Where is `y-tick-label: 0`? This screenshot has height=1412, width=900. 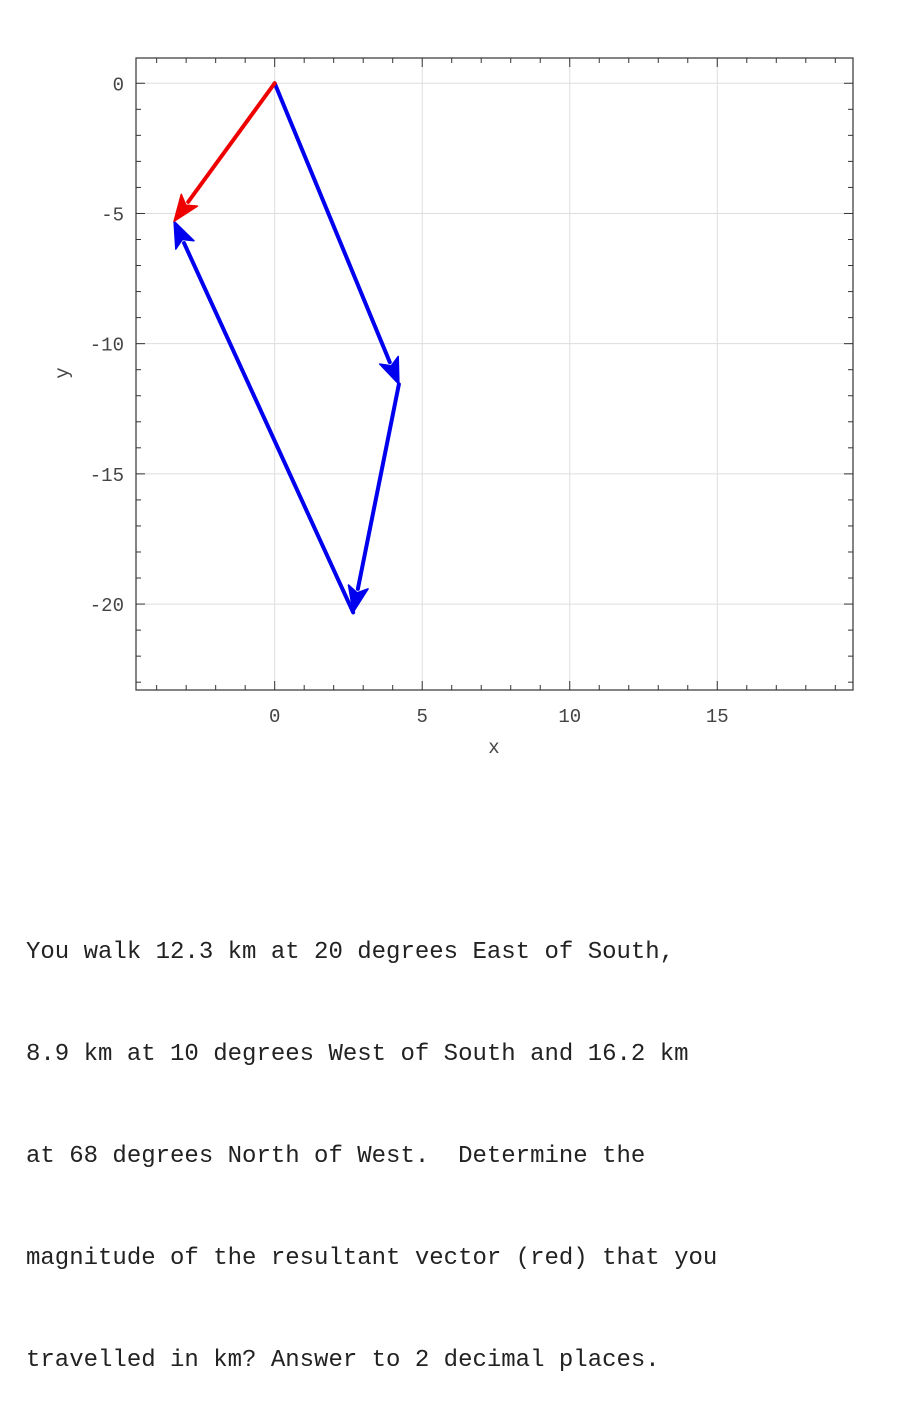 y-tick-label: 0 is located at coordinates (118, 85).